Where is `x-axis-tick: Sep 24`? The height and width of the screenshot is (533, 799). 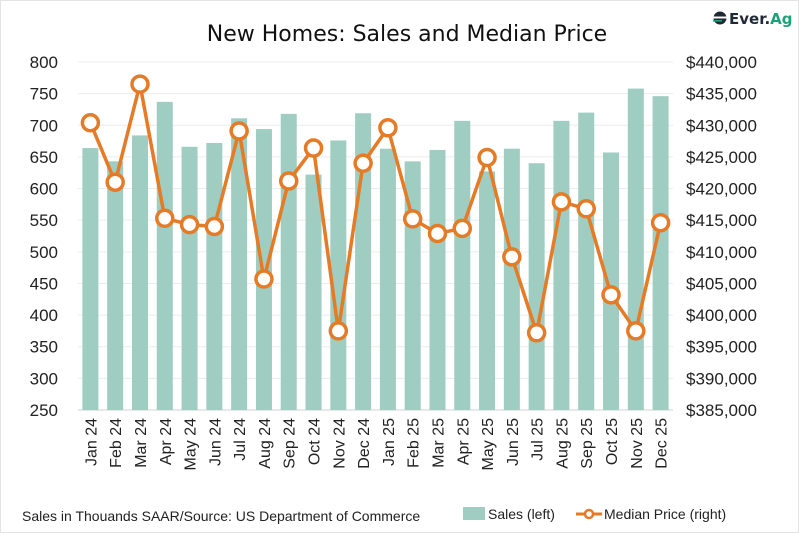
x-axis-tick: Sep 24 is located at coordinates (290, 443).